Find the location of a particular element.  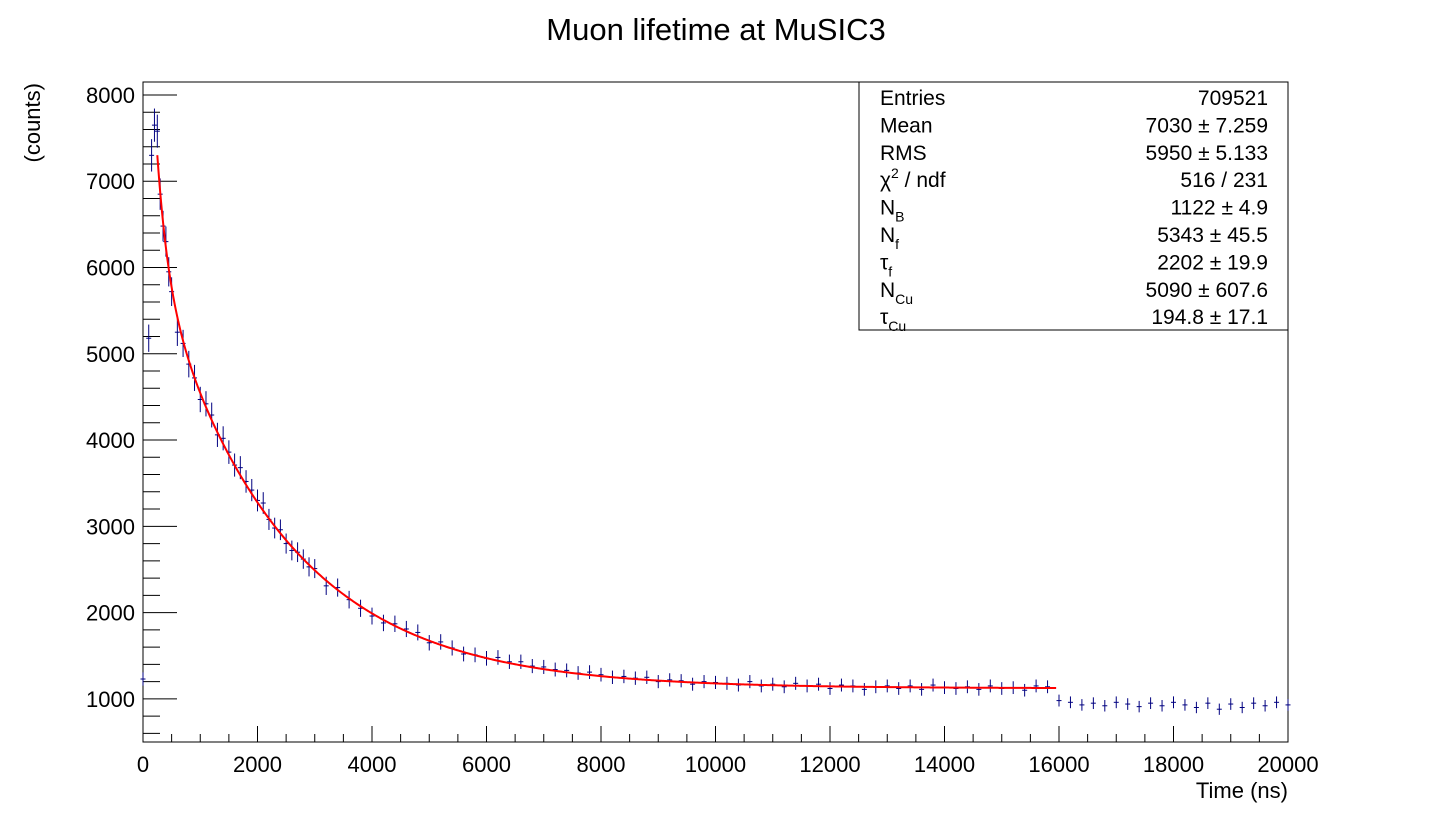

stats-row-value: 1122 ± 4.9 is located at coordinates (1219, 208).